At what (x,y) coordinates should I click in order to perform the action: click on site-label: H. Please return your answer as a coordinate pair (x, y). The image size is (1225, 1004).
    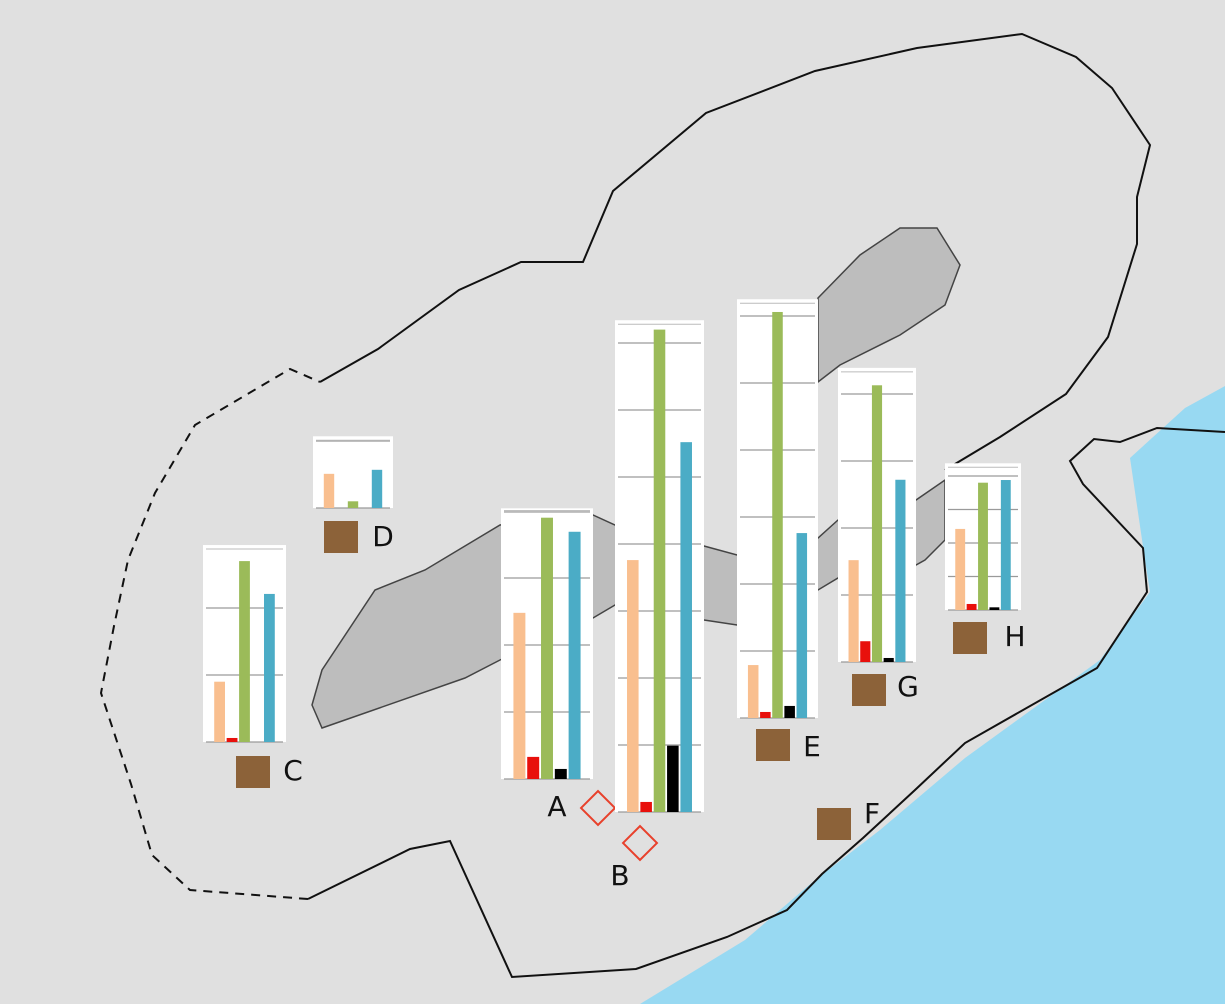
    Looking at the image, I should click on (1014, 636).